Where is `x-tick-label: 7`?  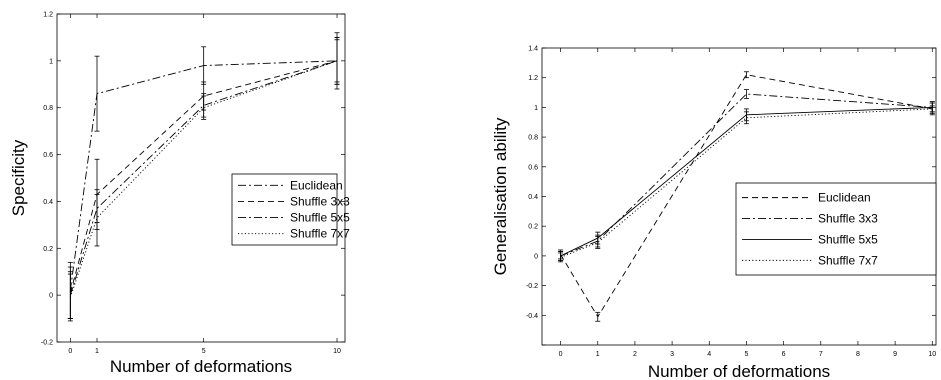
x-tick-label: 7 is located at coordinates (821, 354).